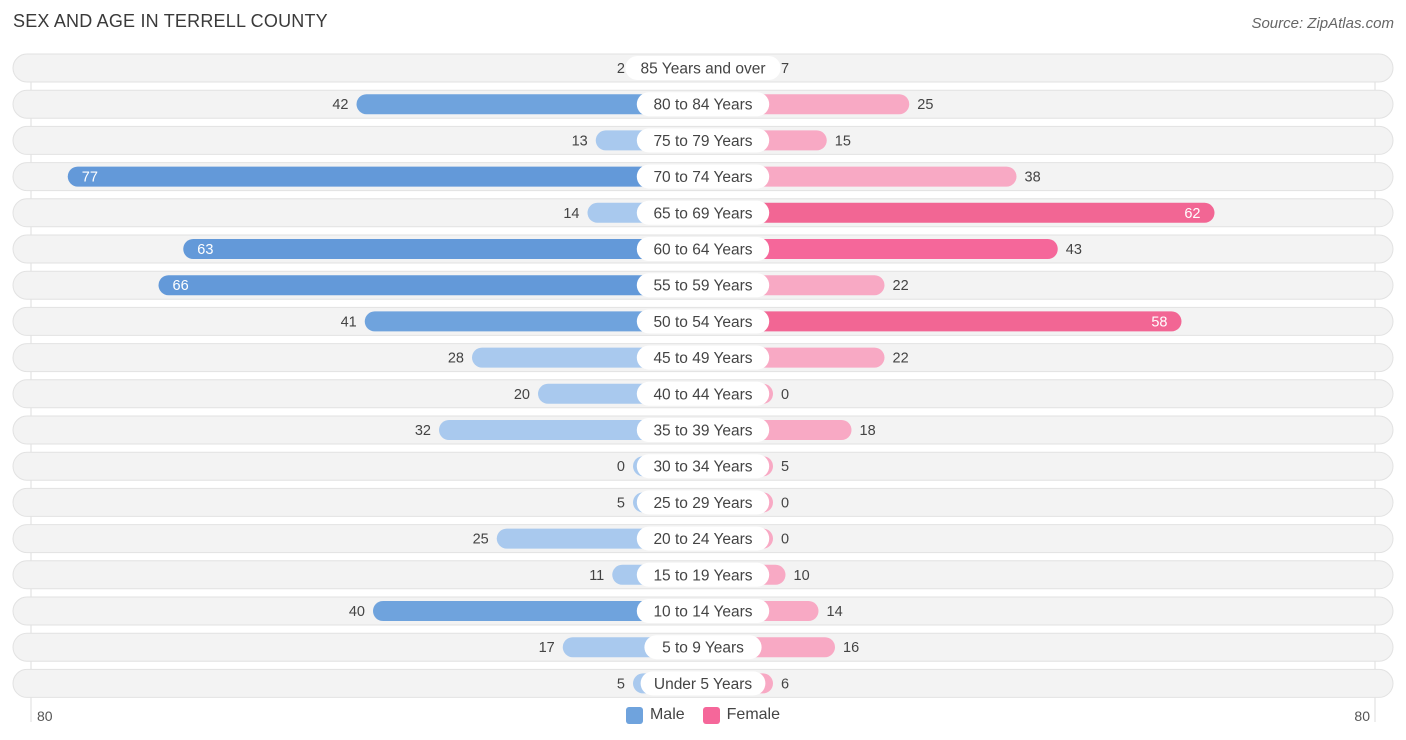 The height and width of the screenshot is (740, 1406). I want to click on category-label-30-to-34-years: 30 to 34 Years, so click(702, 467).